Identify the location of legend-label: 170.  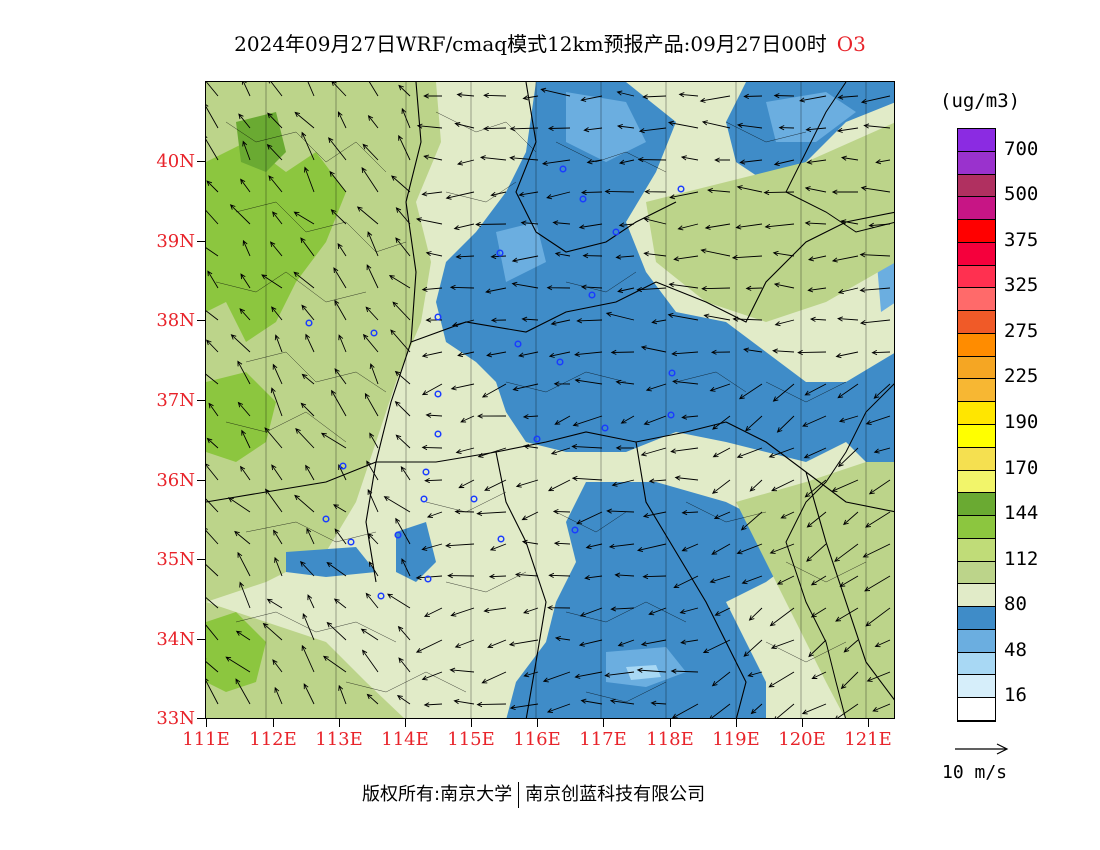
(1021, 467).